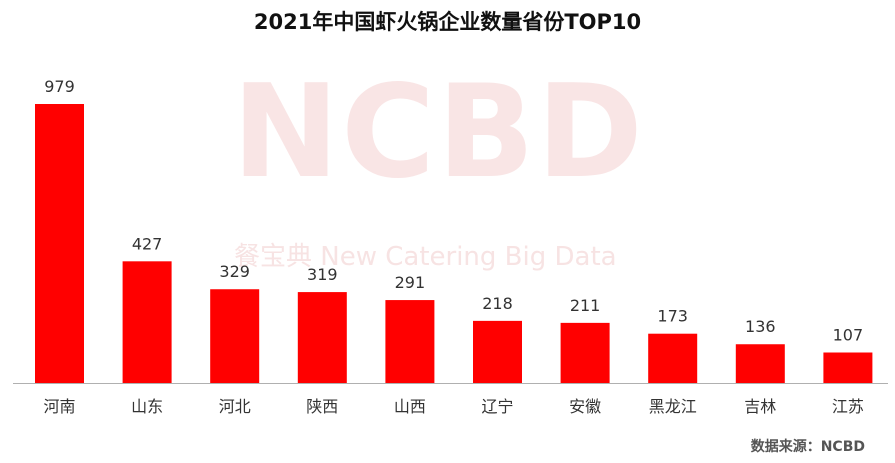  What do you see at coordinates (673, 358) in the screenshot?
I see `bar-黑龙江` at bounding box center [673, 358].